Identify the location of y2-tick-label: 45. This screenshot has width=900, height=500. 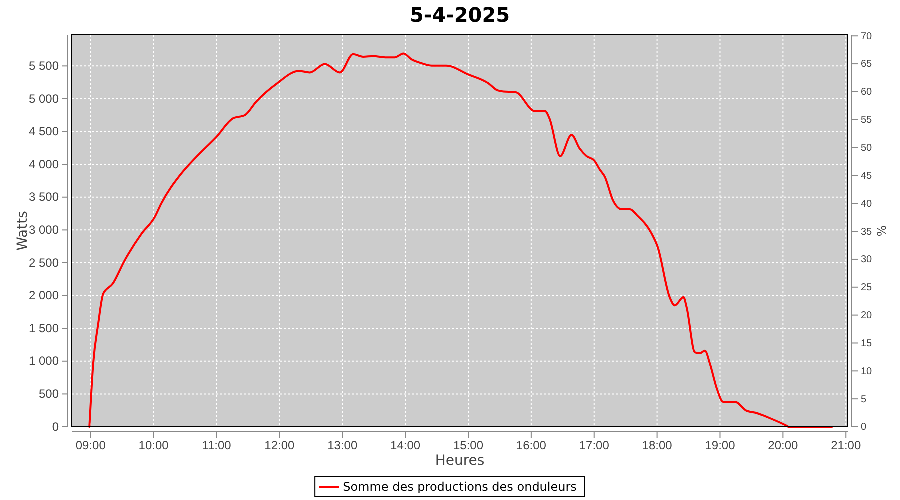
(867, 176).